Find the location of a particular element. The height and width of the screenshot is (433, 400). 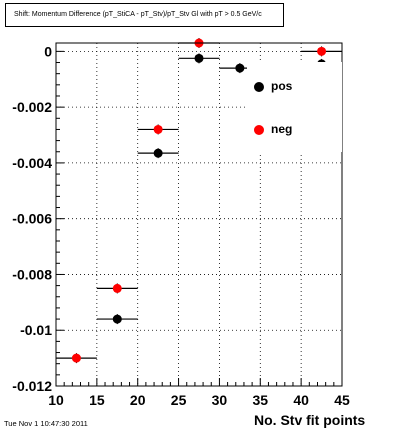

legend-marker-pos is located at coordinates (259, 87).